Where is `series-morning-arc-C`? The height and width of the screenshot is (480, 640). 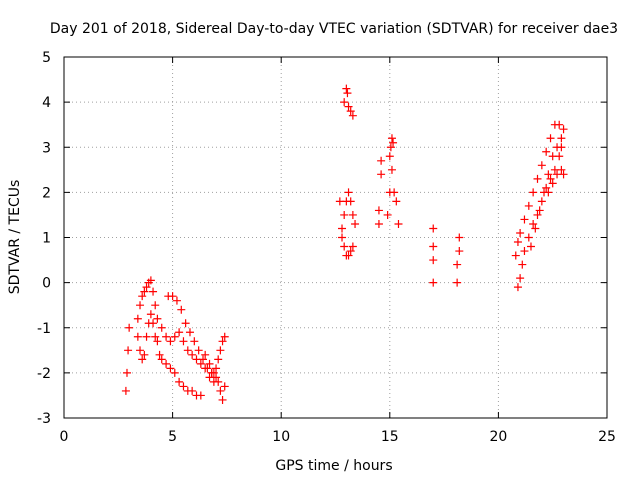 series-morning-arc-C is located at coordinates (175, 331).